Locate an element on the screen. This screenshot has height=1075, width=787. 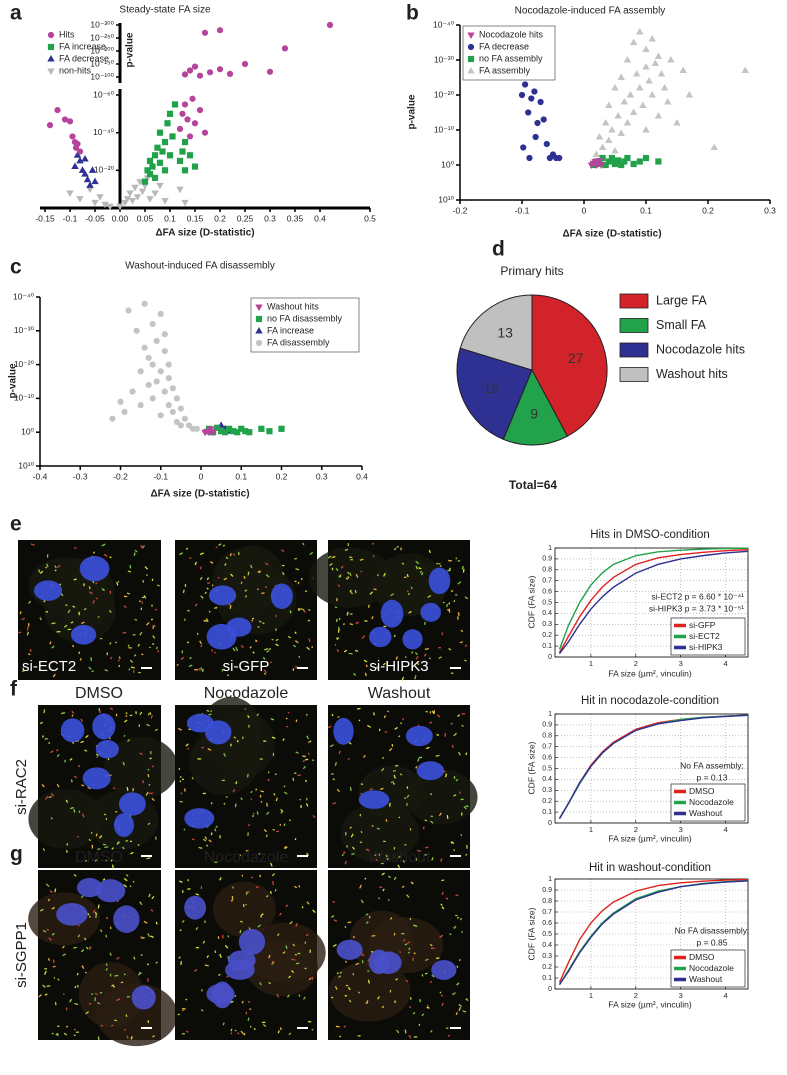
slice-label: 9 is located at coordinates (534, 414).